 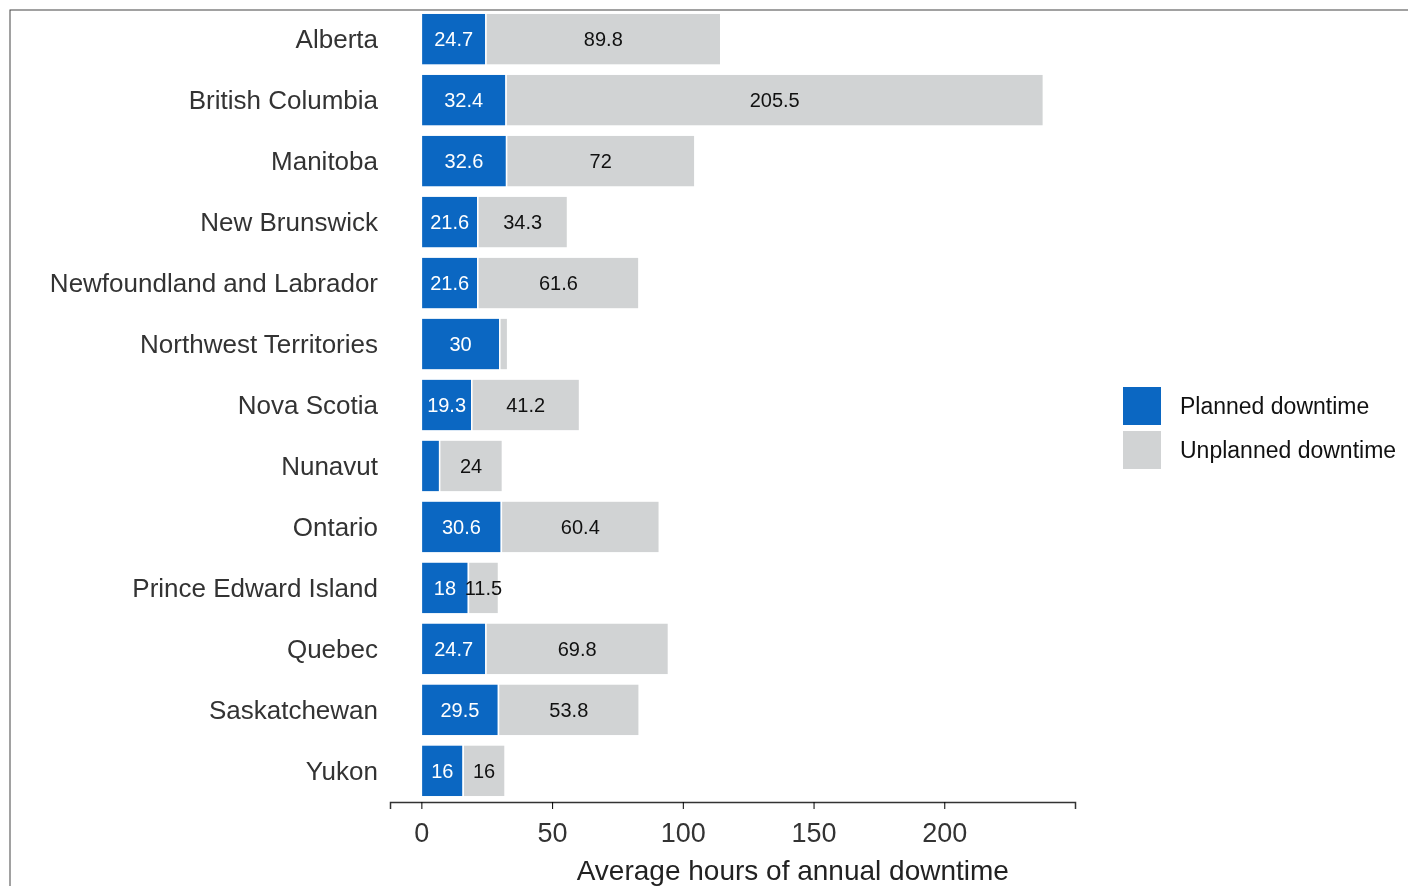 What do you see at coordinates (1288, 450) in the screenshot?
I see `legend-label: Unplanned downtime` at bounding box center [1288, 450].